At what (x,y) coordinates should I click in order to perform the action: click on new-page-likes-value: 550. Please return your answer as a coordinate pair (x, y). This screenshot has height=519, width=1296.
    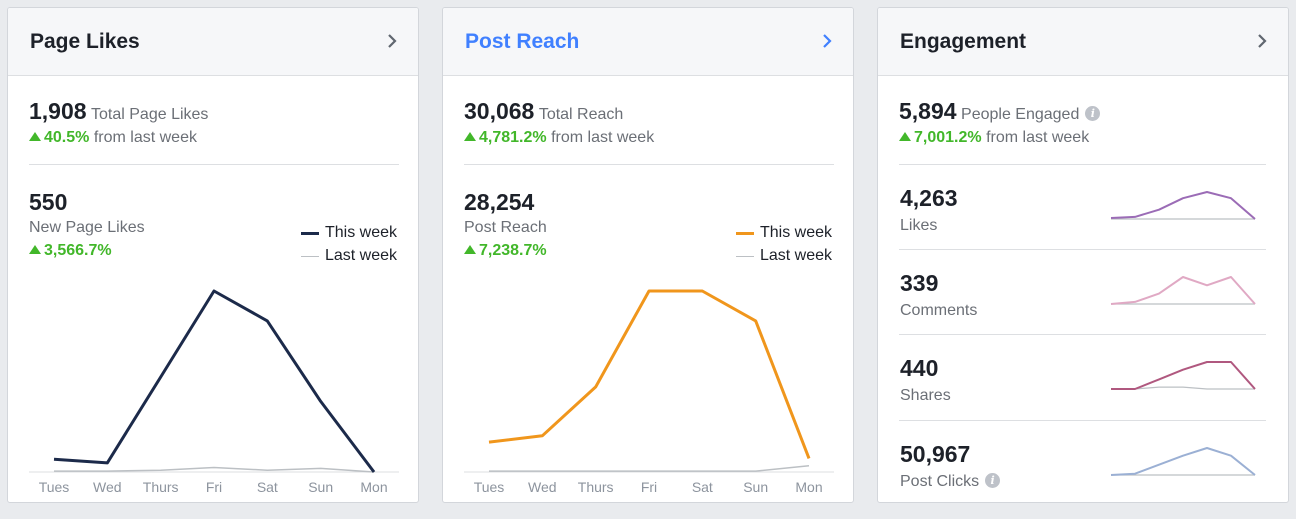
    Looking at the image, I should click on (48, 202).